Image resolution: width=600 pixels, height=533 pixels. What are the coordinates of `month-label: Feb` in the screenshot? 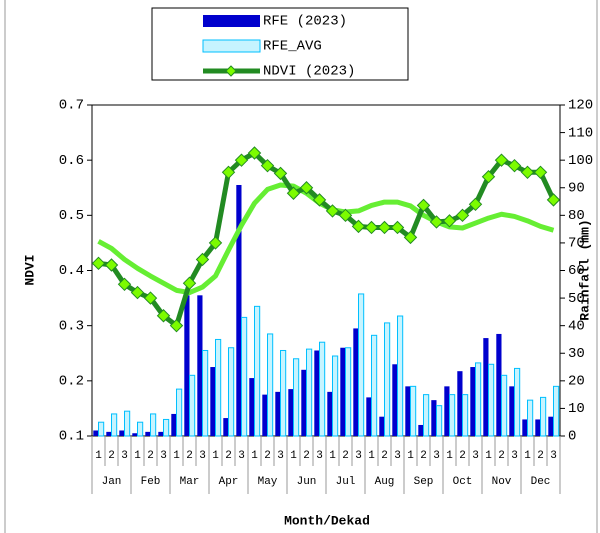 It's located at (151, 482).